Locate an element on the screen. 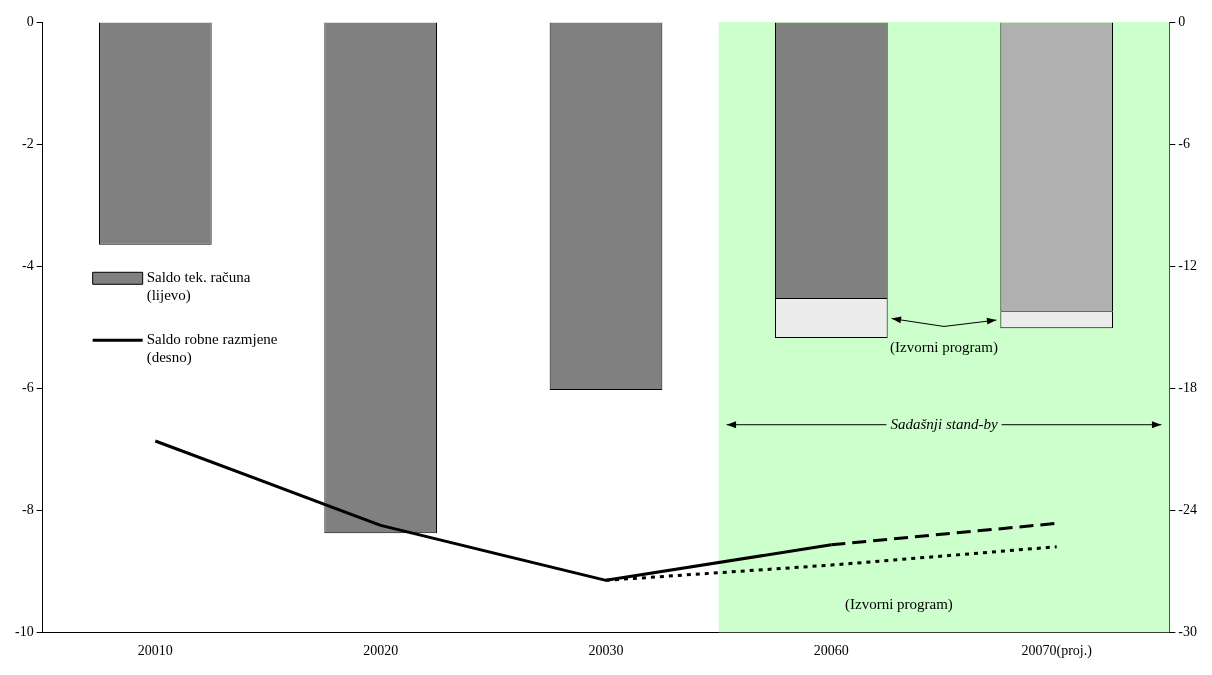  y-tick-label: -4 is located at coordinates (27, 265).